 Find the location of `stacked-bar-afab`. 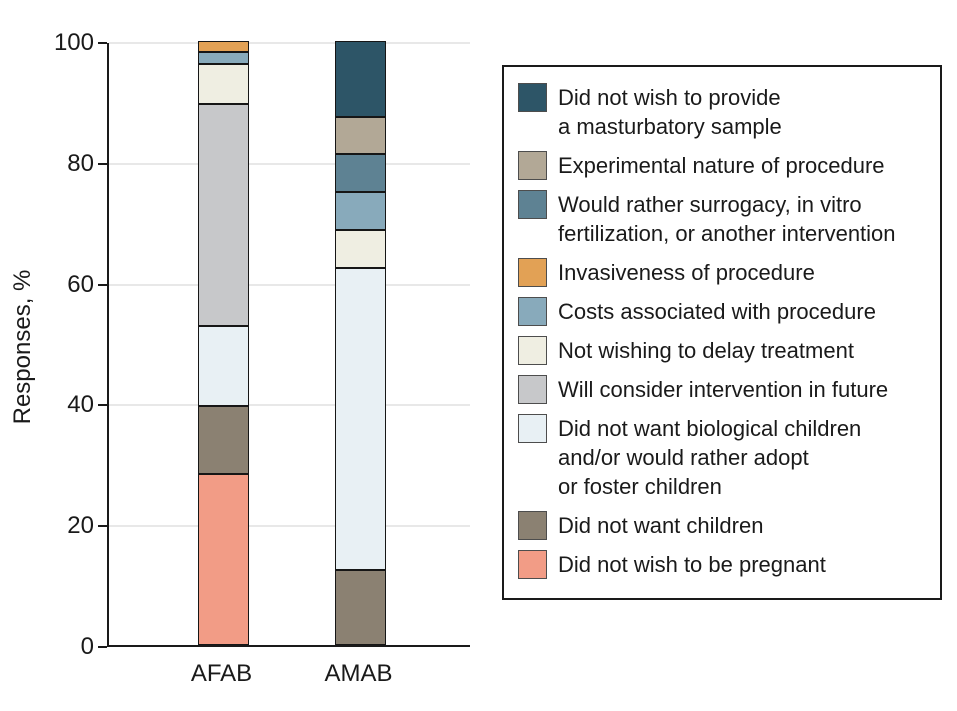

stacked-bar-afab is located at coordinates (223, 343).